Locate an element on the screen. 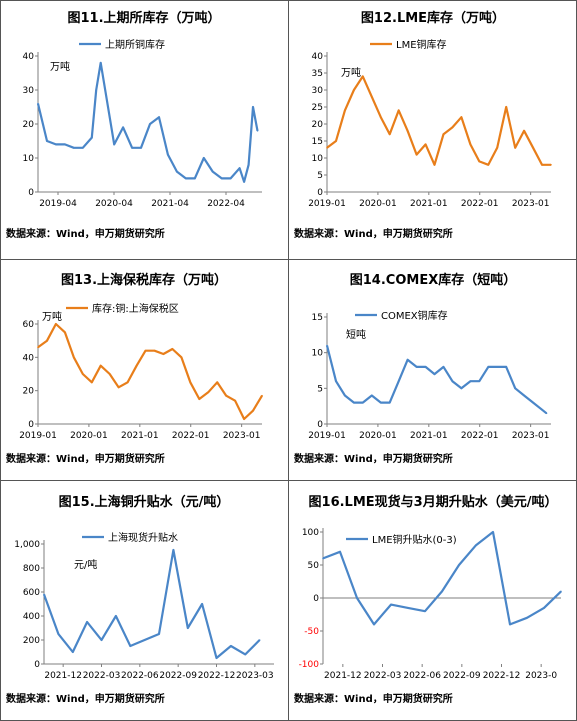 Image resolution: width=577 pixels, height=721 pixels. legend-label: LME铜库存 is located at coordinates (421, 44).